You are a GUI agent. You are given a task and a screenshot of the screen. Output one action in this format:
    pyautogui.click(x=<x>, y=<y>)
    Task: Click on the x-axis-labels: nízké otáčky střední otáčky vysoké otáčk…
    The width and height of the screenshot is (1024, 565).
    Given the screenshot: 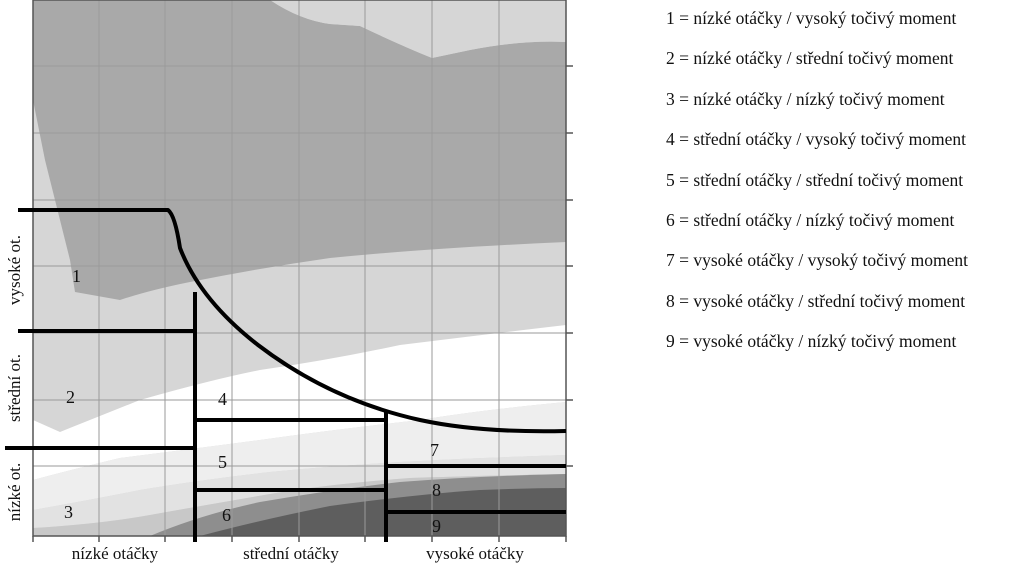 What is the action you would take?
    pyautogui.click(x=298, y=553)
    